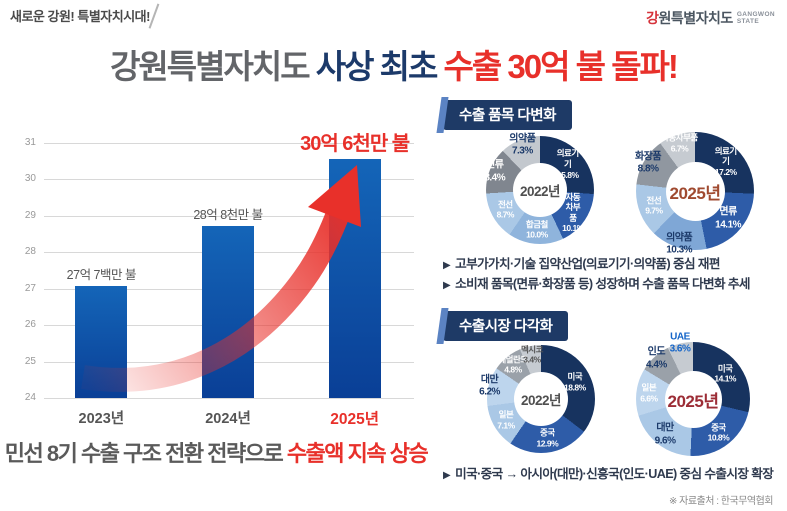 The image size is (787, 511). Describe the element at coordinates (101, 275) in the screenshot. I see `bar-value-label: 27억 7백만 불` at that location.